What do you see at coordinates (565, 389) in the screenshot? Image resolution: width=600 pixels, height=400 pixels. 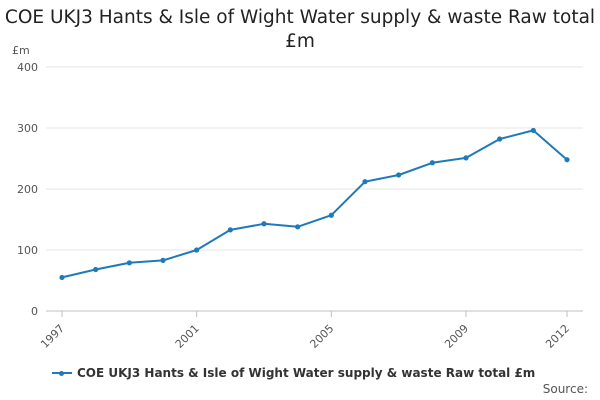 I see `source-label: Source:` at bounding box center [565, 389].